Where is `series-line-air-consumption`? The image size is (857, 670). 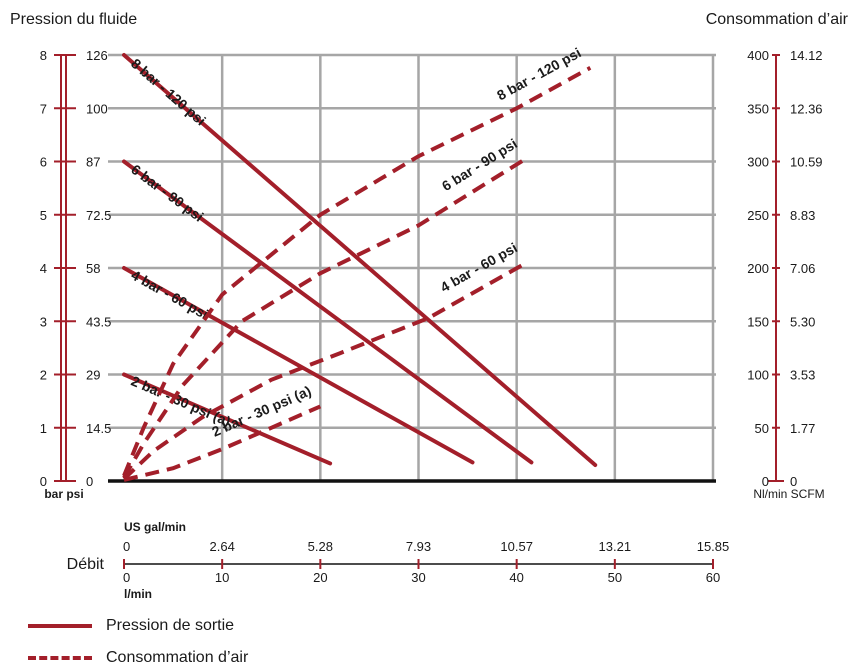 series-line-air-consumption is located at coordinates (222, 443).